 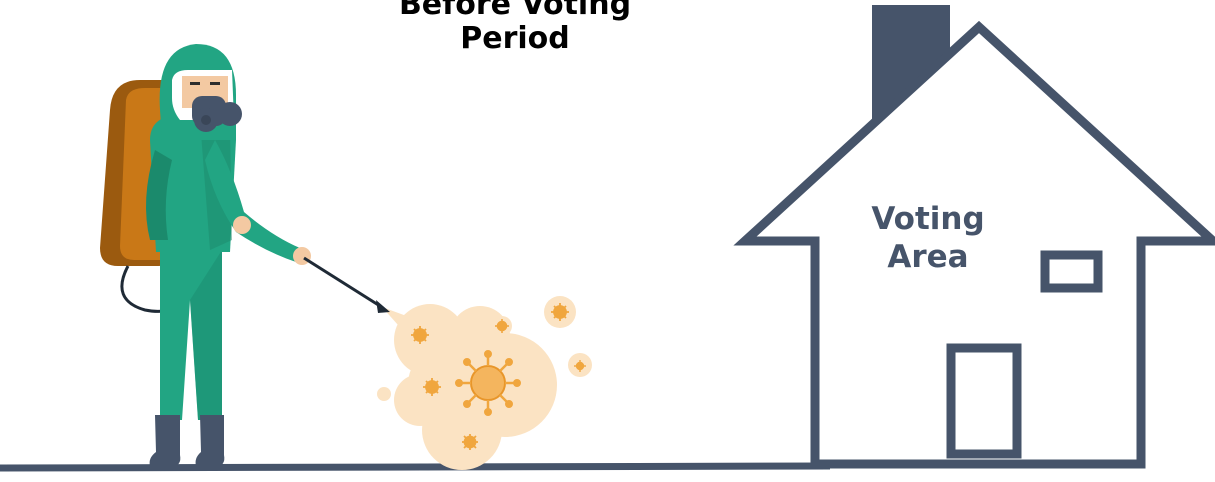 I want to click on virus-particles, so click(x=498, y=376).